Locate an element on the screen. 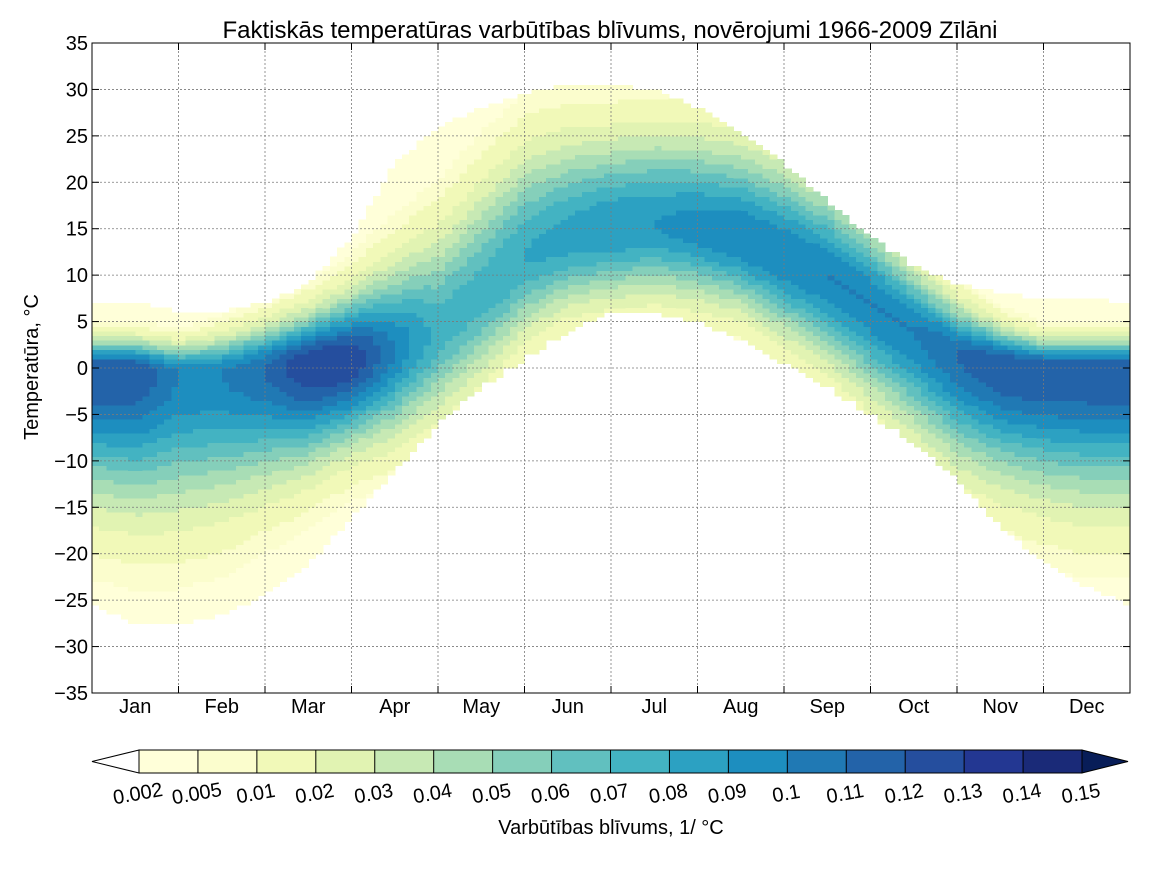 This screenshot has width=1152, height=869. y-tick-label: 25 is located at coordinates (77, 137).